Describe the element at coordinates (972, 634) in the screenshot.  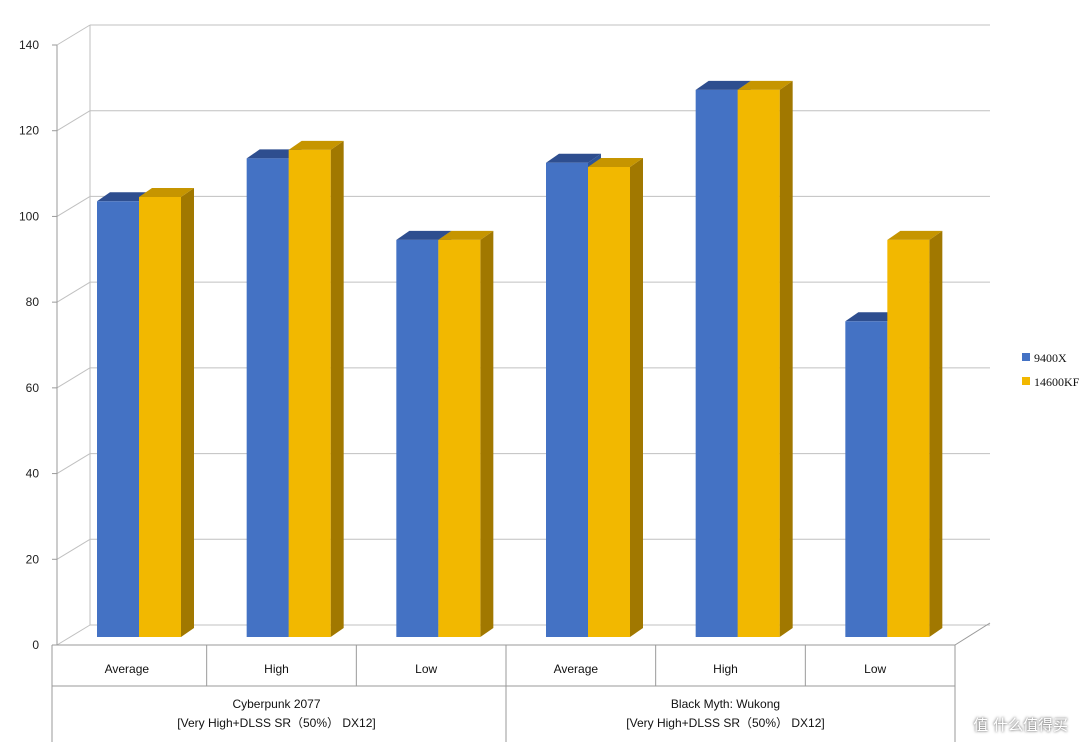
I see `floor-right-edge` at that location.